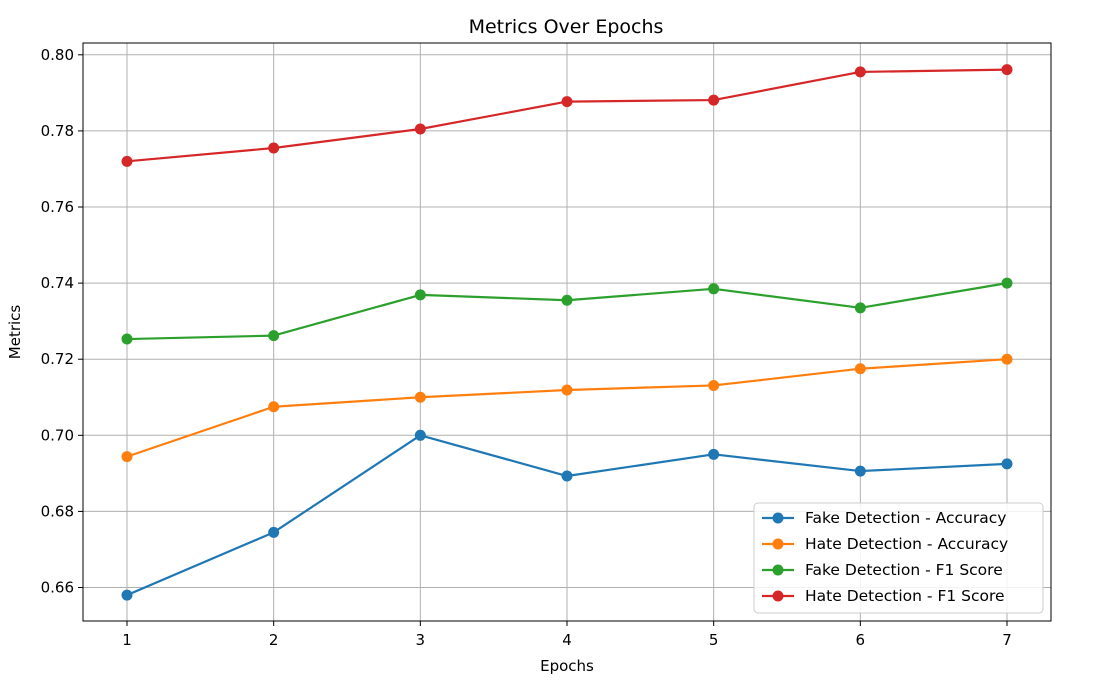 The height and width of the screenshot is (692, 1102). I want to click on legend-item: Hate Detection - F1 Score, so click(883, 596).